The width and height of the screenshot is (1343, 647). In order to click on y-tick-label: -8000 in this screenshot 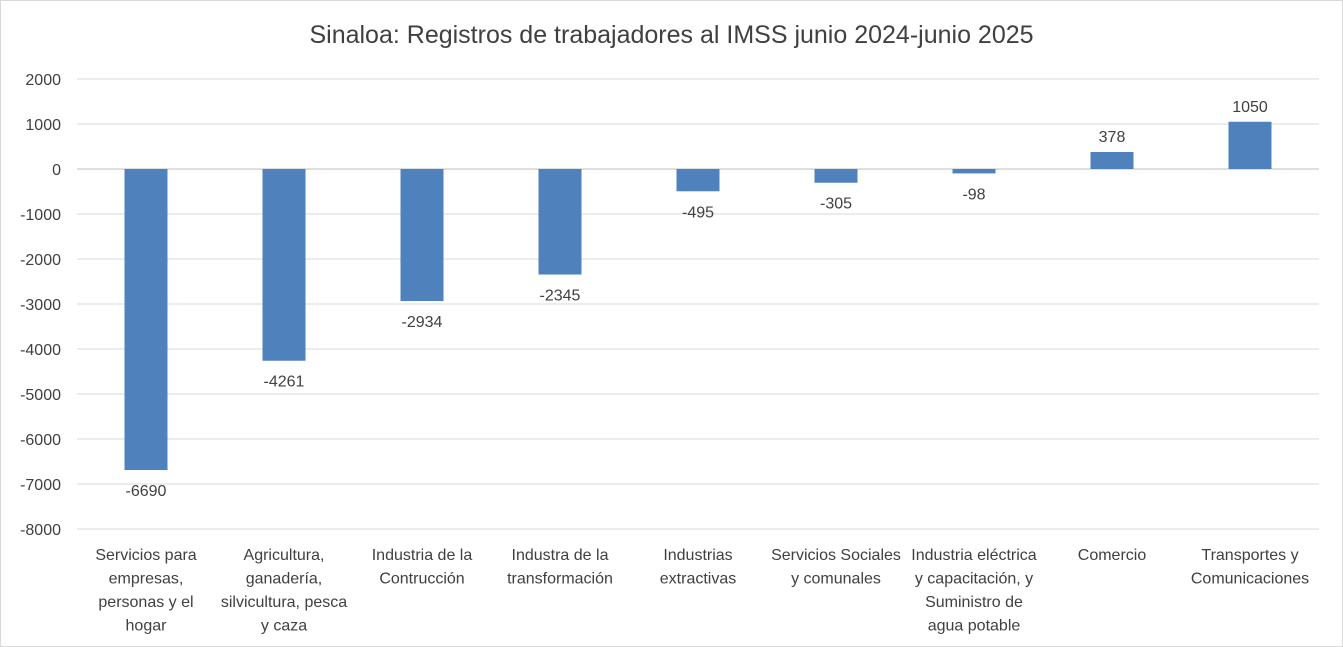, I will do `click(40, 530)`.